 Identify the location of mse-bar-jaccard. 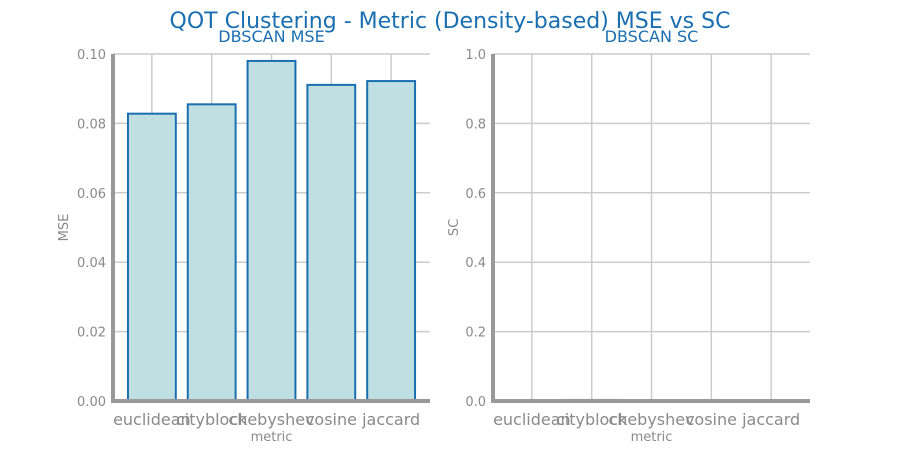
(391, 241).